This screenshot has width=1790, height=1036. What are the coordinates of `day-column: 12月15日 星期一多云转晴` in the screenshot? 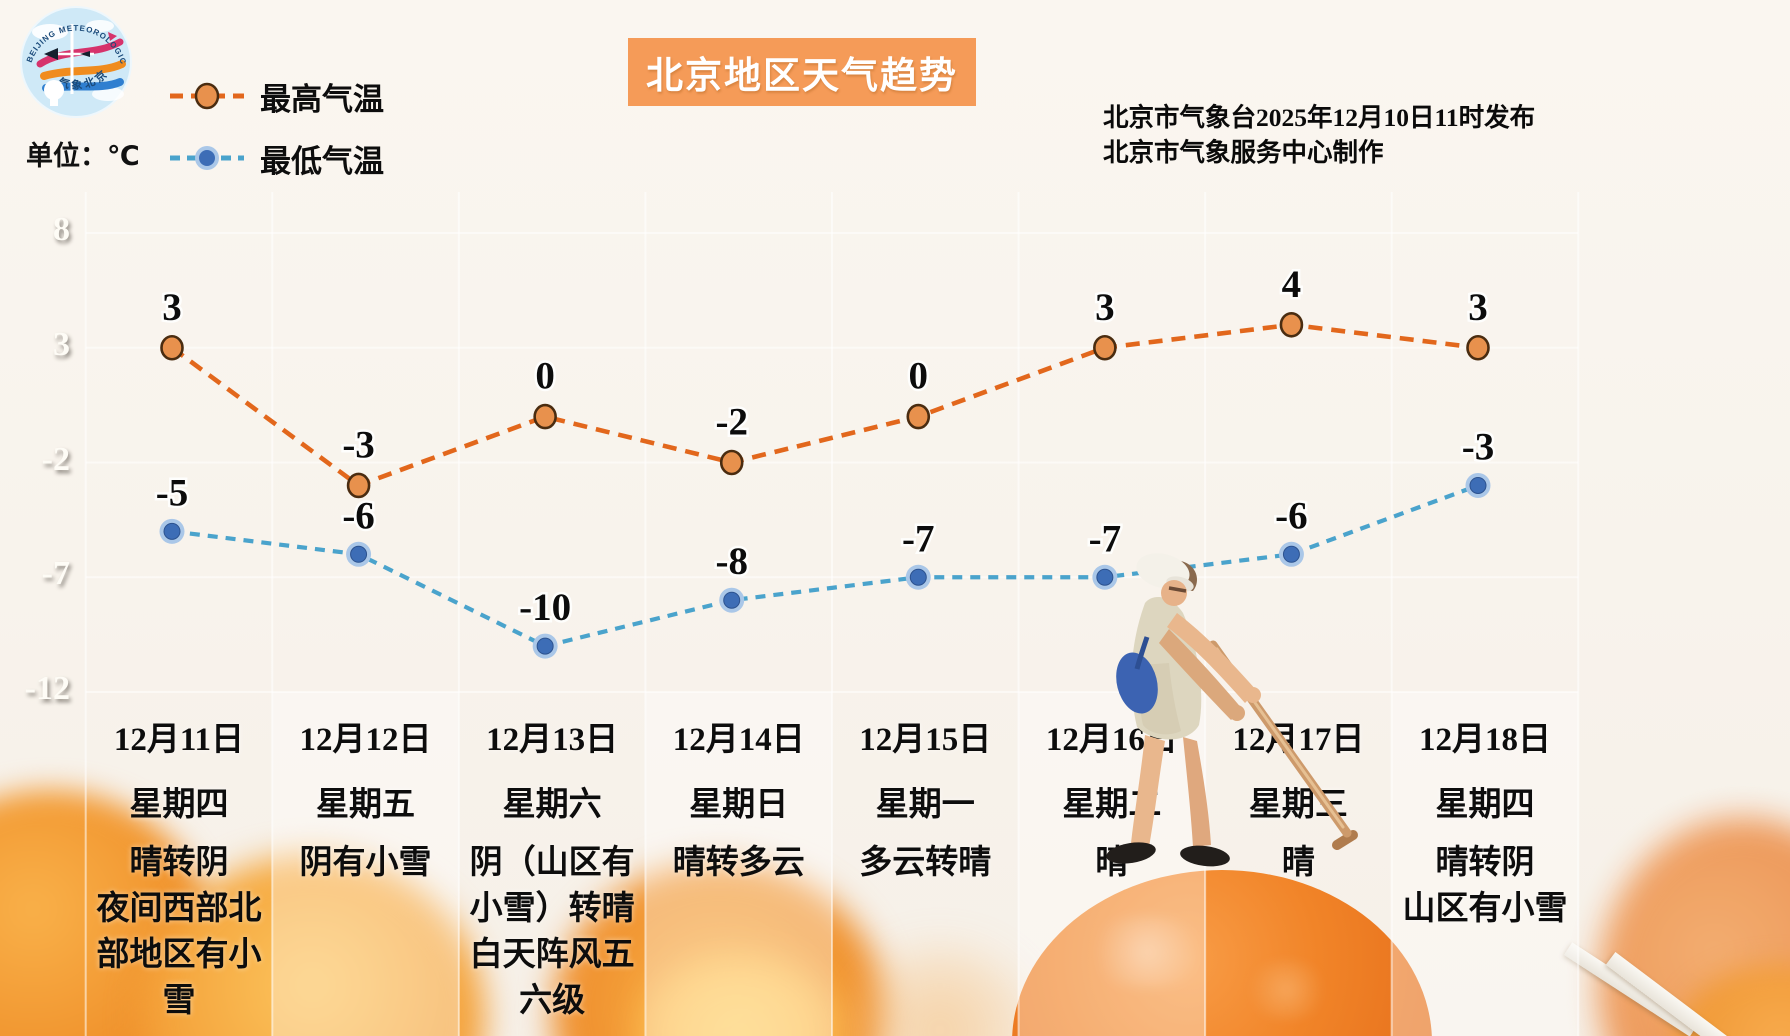 It's located at (925, 874).